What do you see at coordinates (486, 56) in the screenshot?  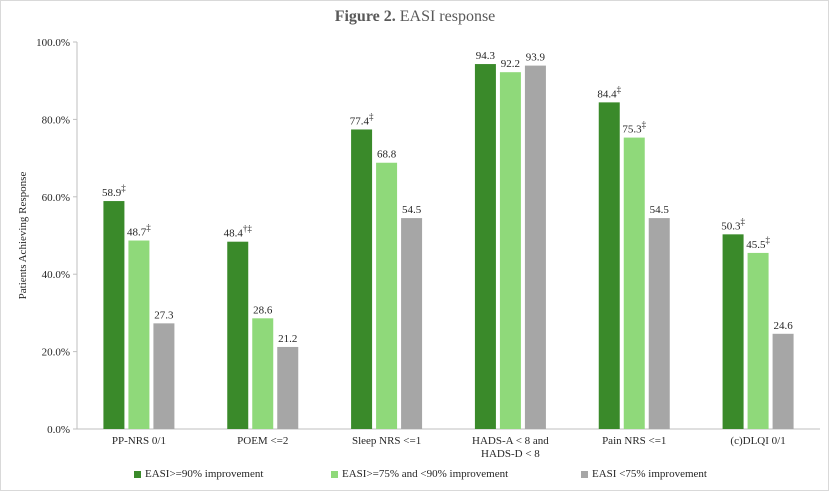 I see `data-label: 94.3` at bounding box center [486, 56].